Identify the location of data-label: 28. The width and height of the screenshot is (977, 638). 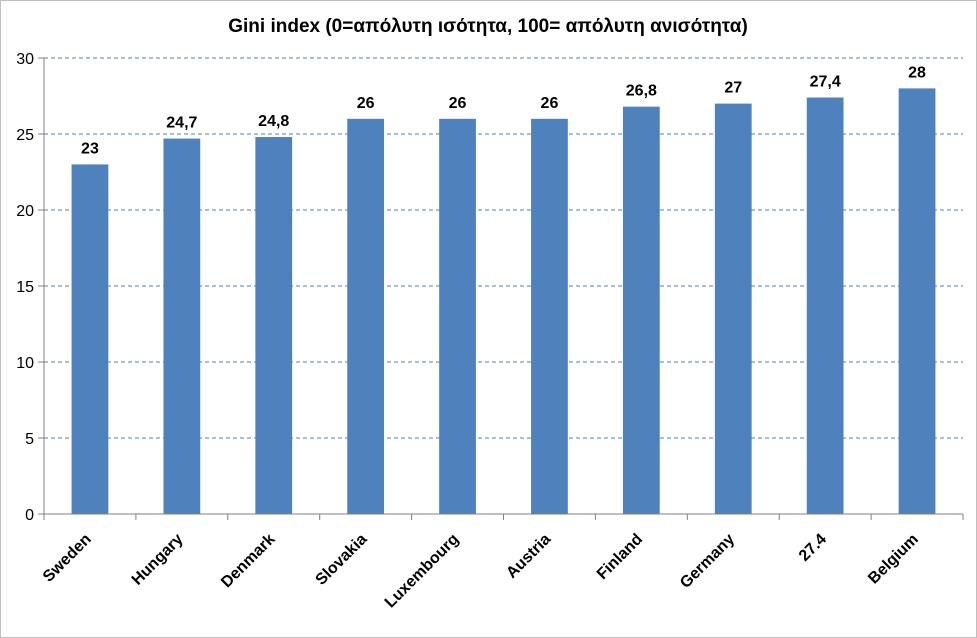
(917, 72).